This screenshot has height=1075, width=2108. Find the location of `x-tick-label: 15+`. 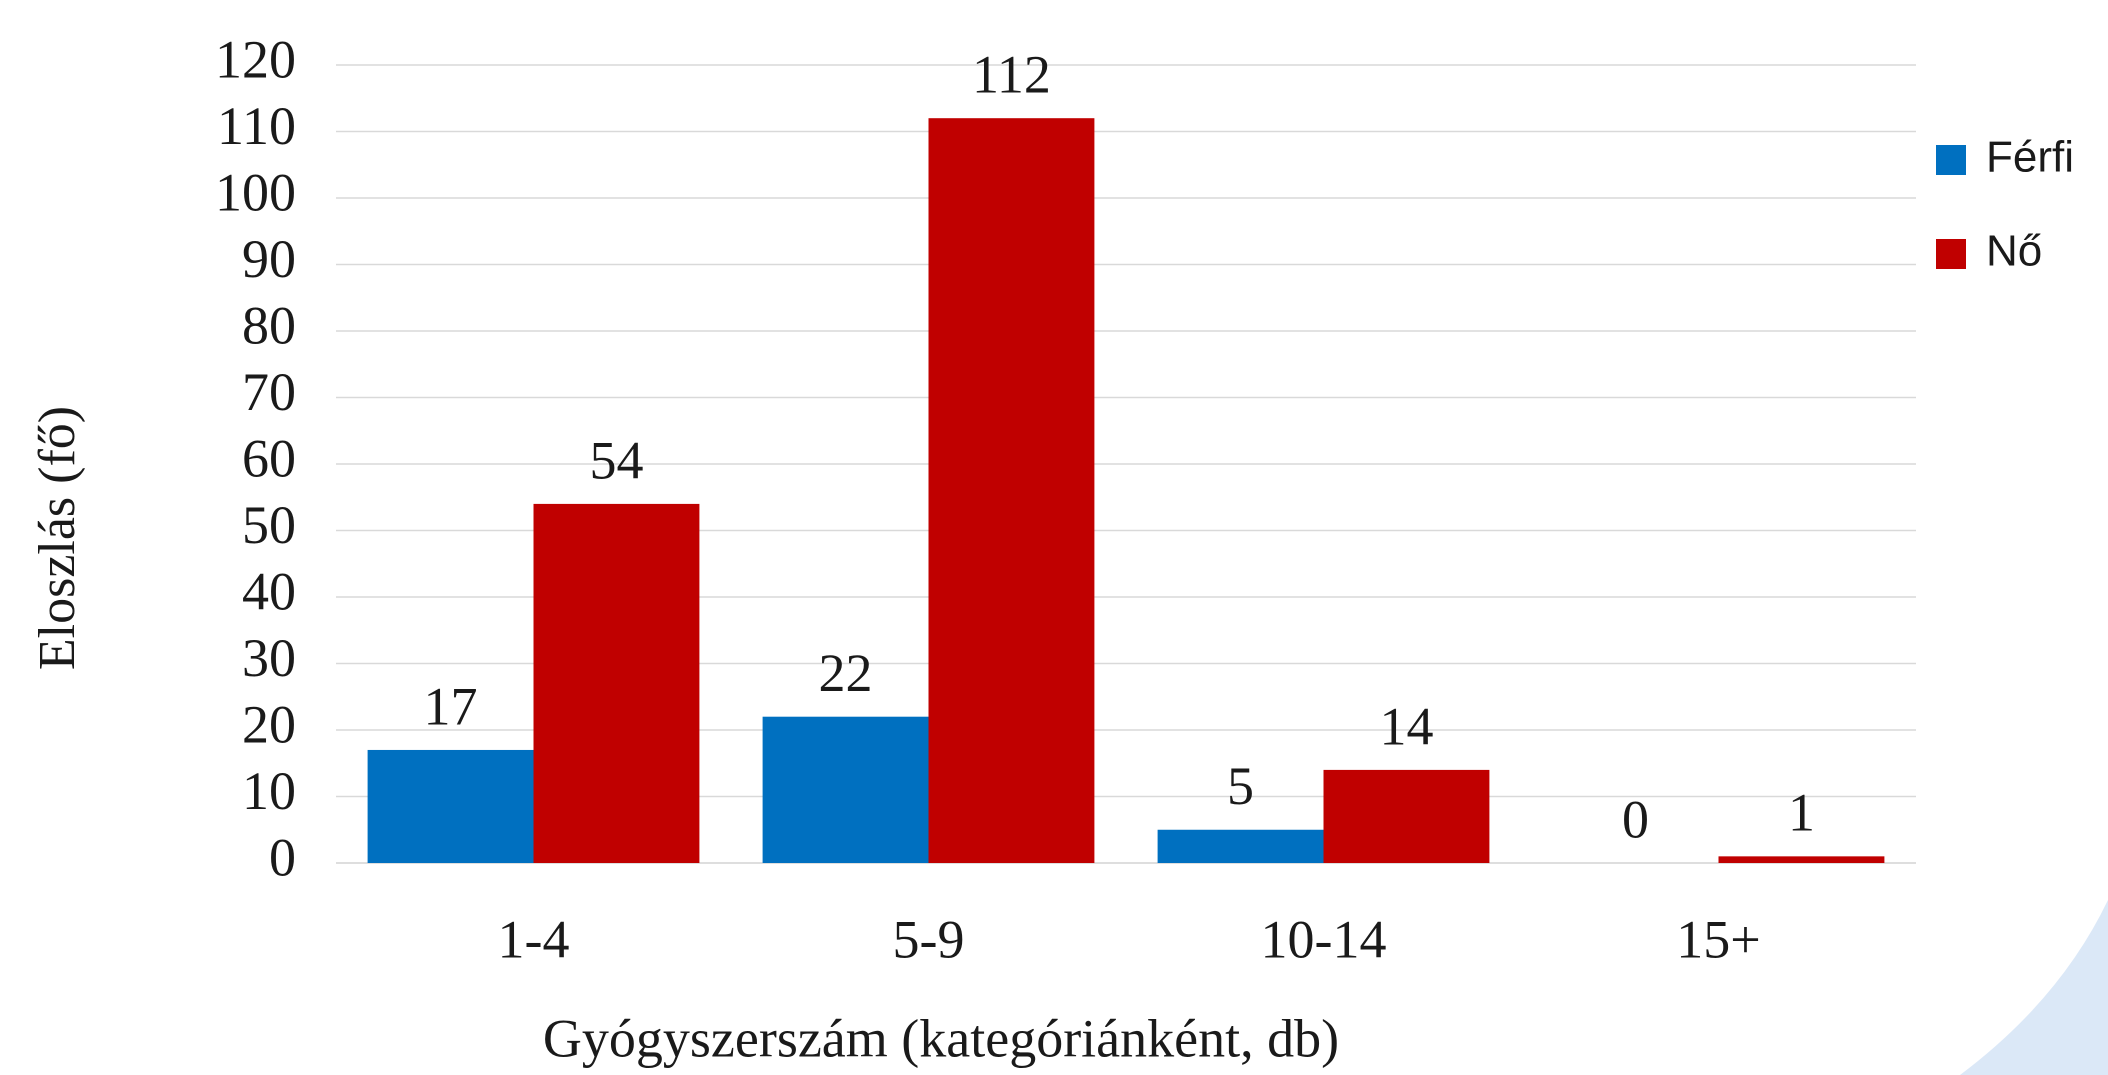

x-tick-label: 15+ is located at coordinates (1718, 939).